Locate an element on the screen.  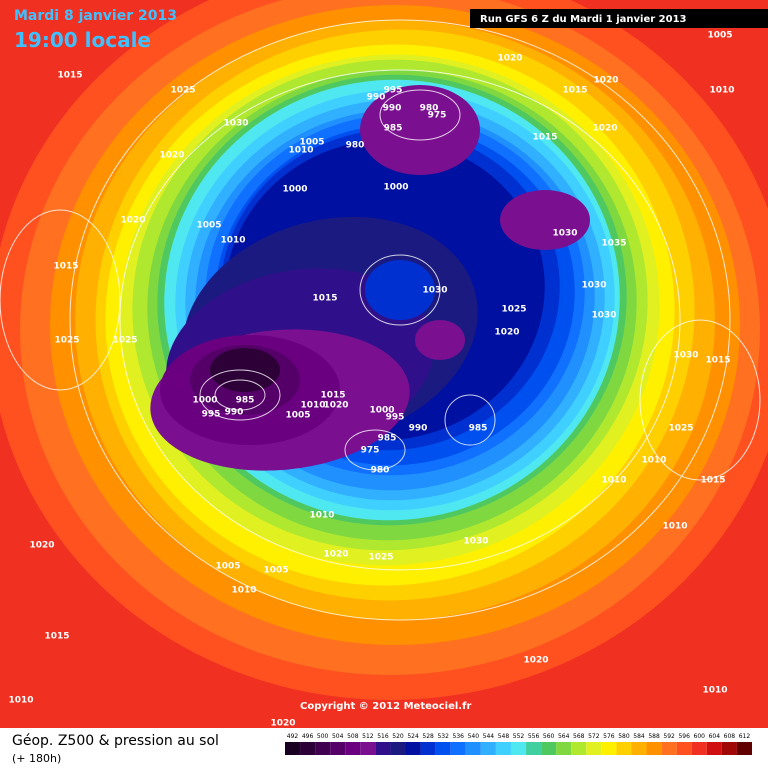
legend-label: 500 is located at coordinates (323, 736).